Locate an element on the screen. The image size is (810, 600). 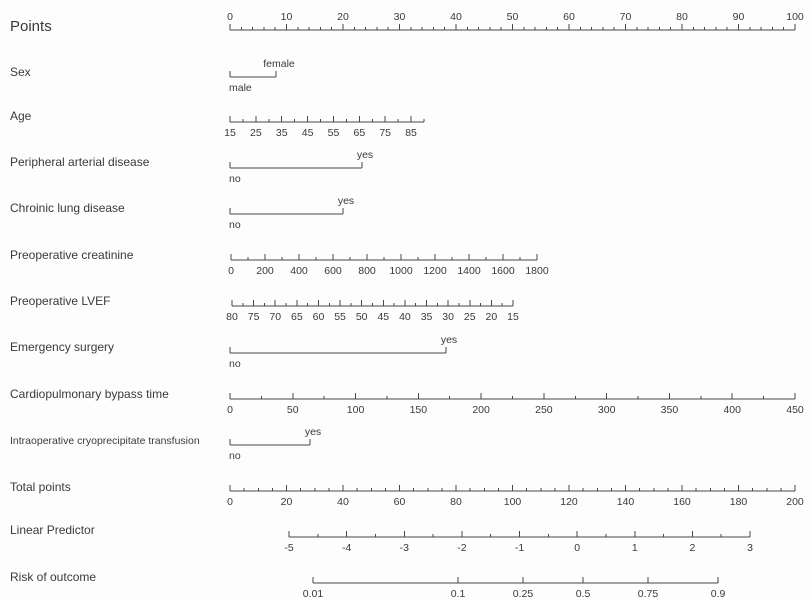
axis-label-points: Points is located at coordinates (31, 26).